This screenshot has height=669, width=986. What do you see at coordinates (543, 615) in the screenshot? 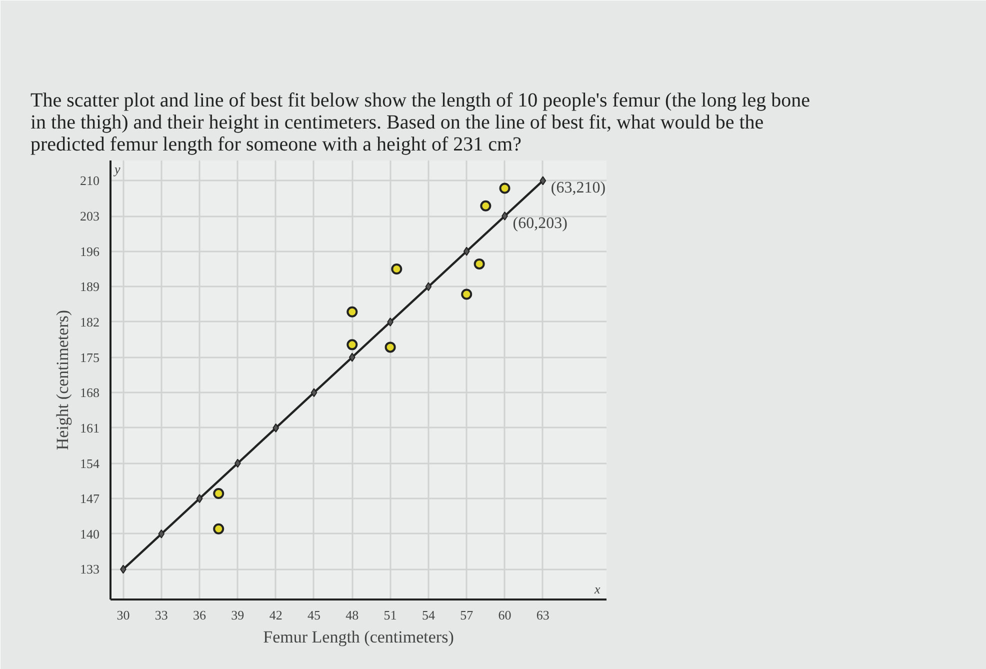
I see `x-tick-label: 63` at bounding box center [543, 615].